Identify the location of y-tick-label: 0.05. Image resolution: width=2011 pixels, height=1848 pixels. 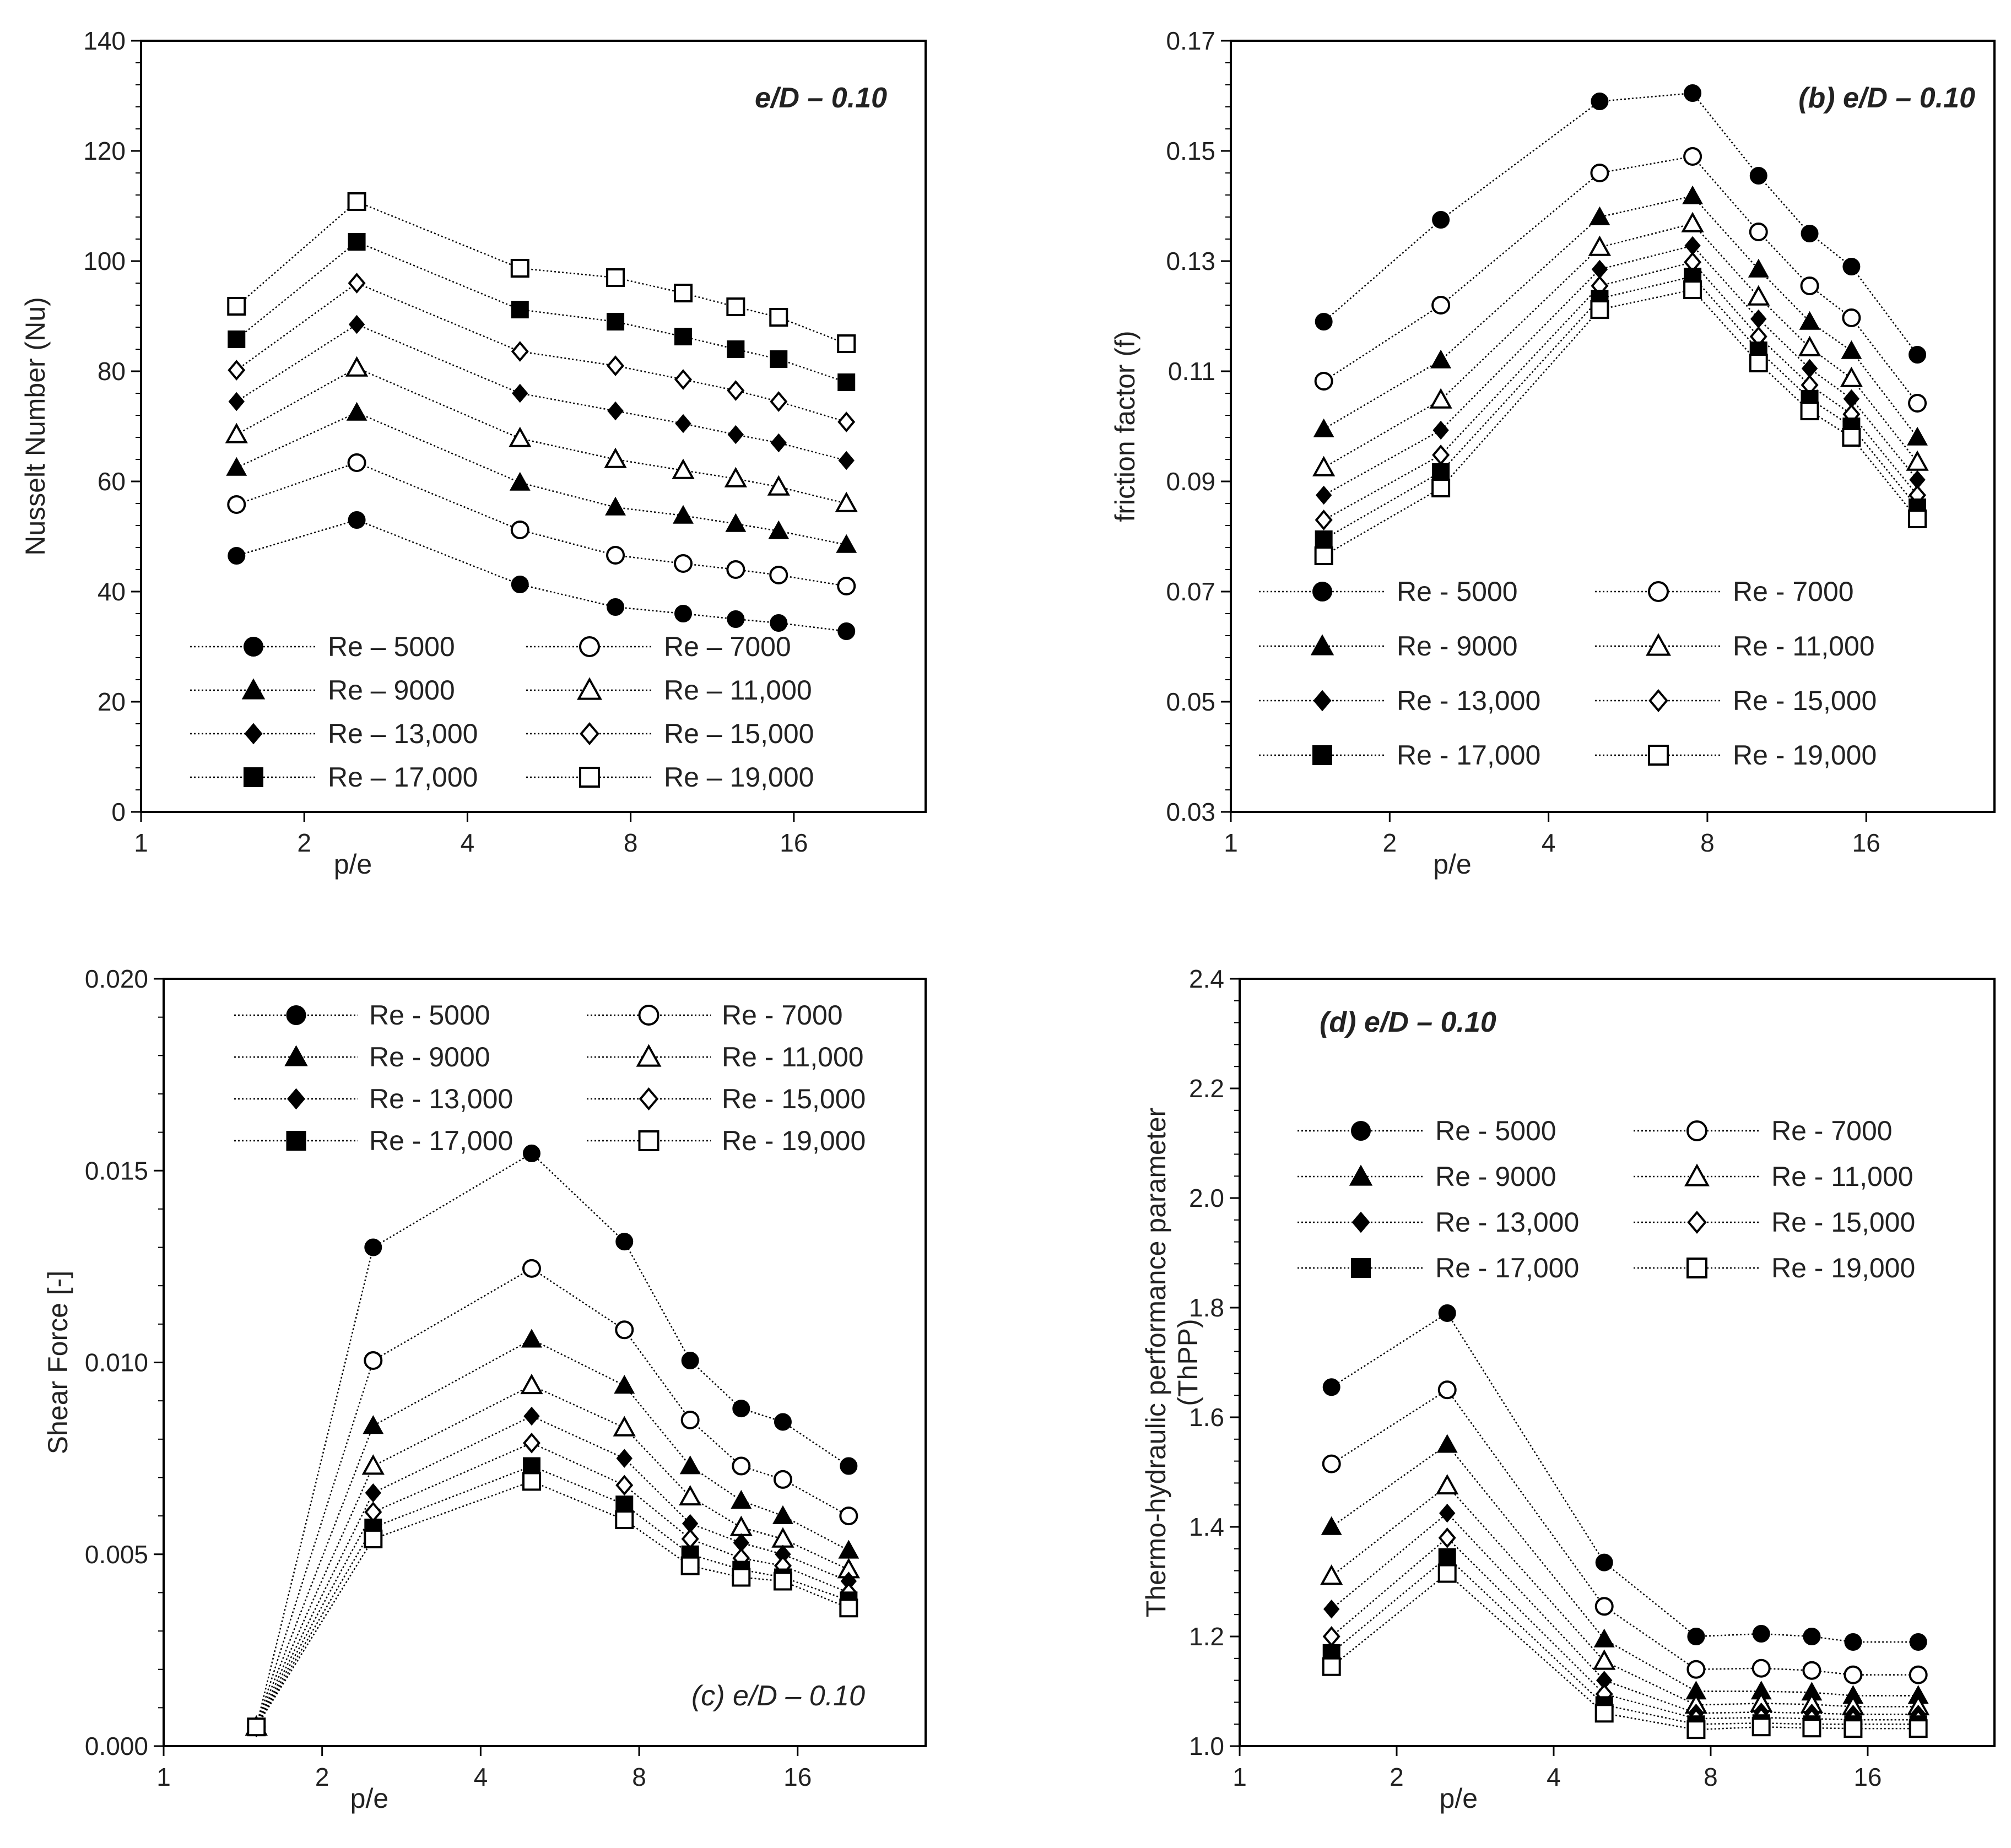
(1190, 702).